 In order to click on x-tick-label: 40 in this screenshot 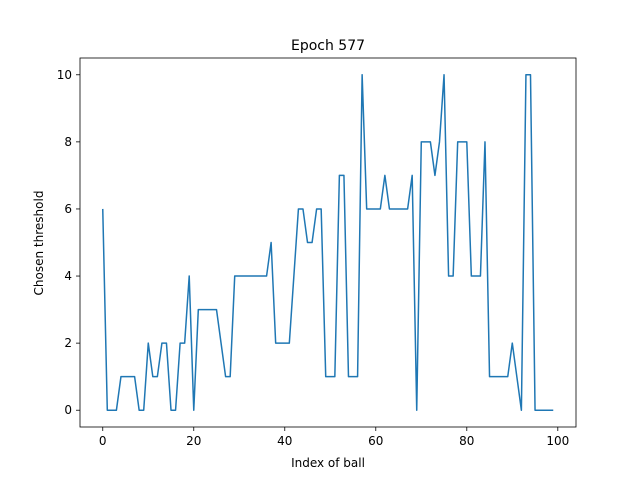, I will do `click(284, 441)`.